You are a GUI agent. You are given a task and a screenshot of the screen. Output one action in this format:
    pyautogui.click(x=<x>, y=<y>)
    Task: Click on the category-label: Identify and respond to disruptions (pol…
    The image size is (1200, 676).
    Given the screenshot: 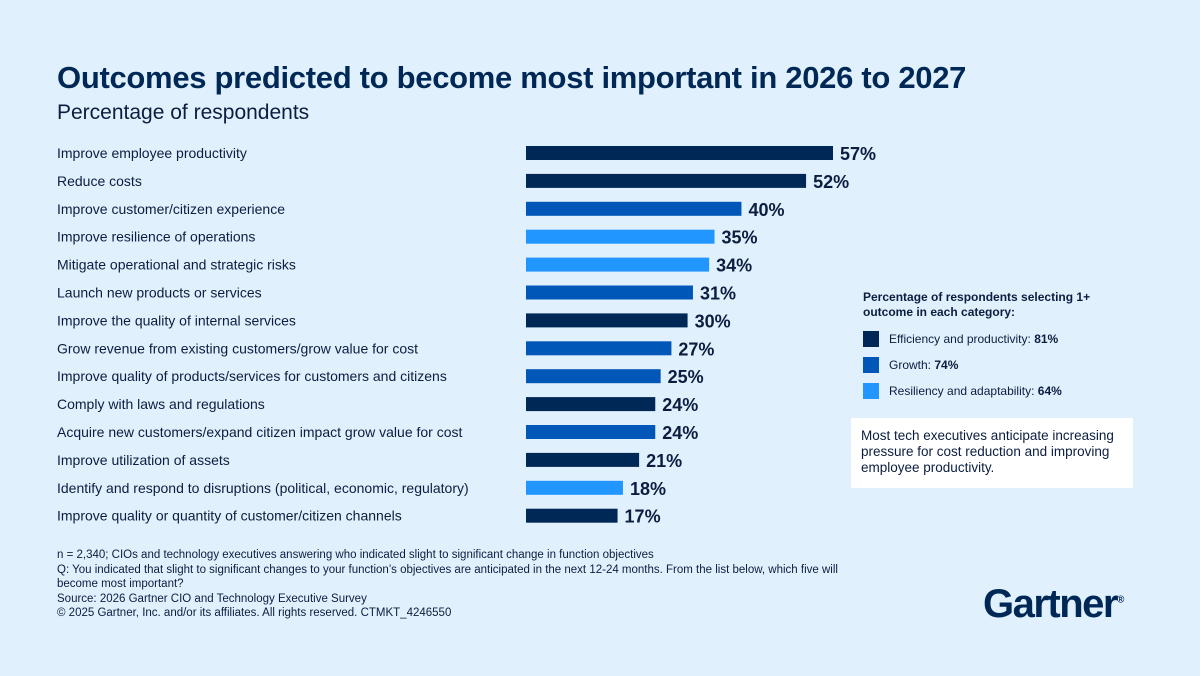 What is the action you would take?
    pyautogui.click(x=263, y=488)
    